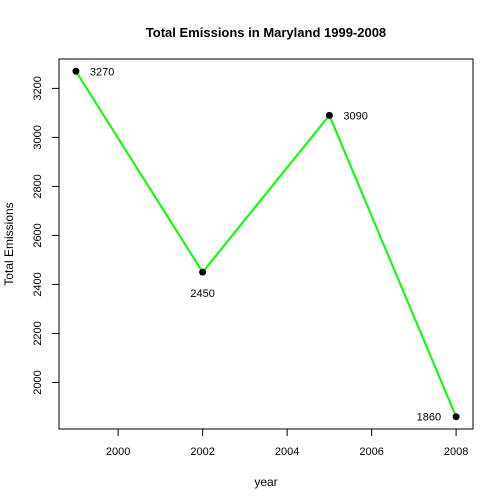 The width and height of the screenshot is (504, 504). I want to click on y-tick-label: 2600, so click(38, 235).